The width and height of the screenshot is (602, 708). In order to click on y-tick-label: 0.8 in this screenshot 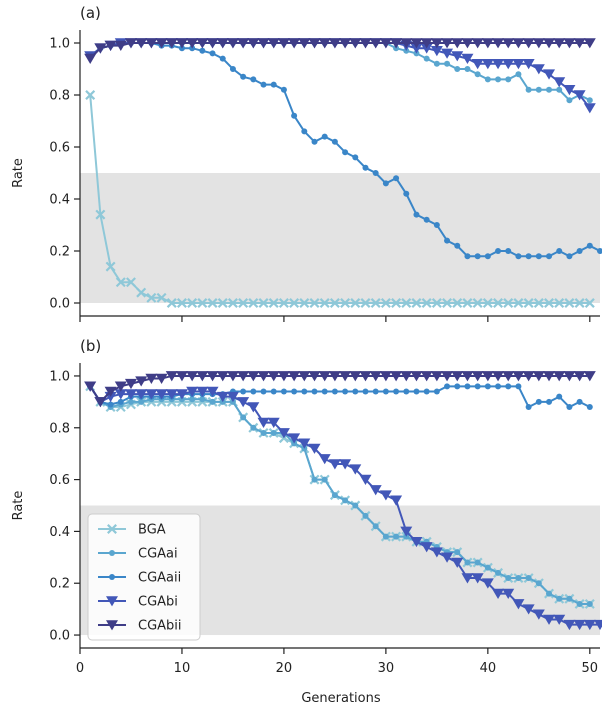, I will do `click(59, 96)`.